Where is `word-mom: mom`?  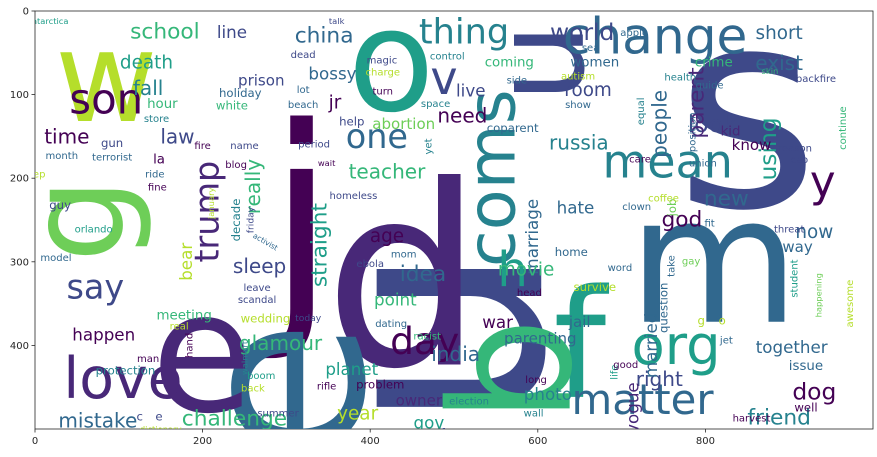 word-mom: mom is located at coordinates (404, 255).